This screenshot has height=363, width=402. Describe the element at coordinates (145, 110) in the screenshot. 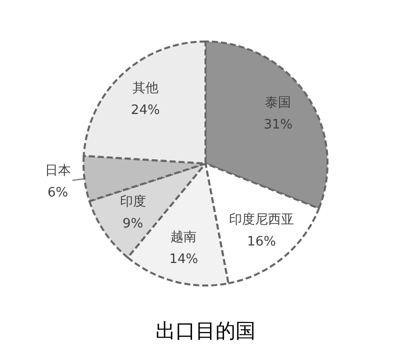

I see `data-label: 24%` at that location.